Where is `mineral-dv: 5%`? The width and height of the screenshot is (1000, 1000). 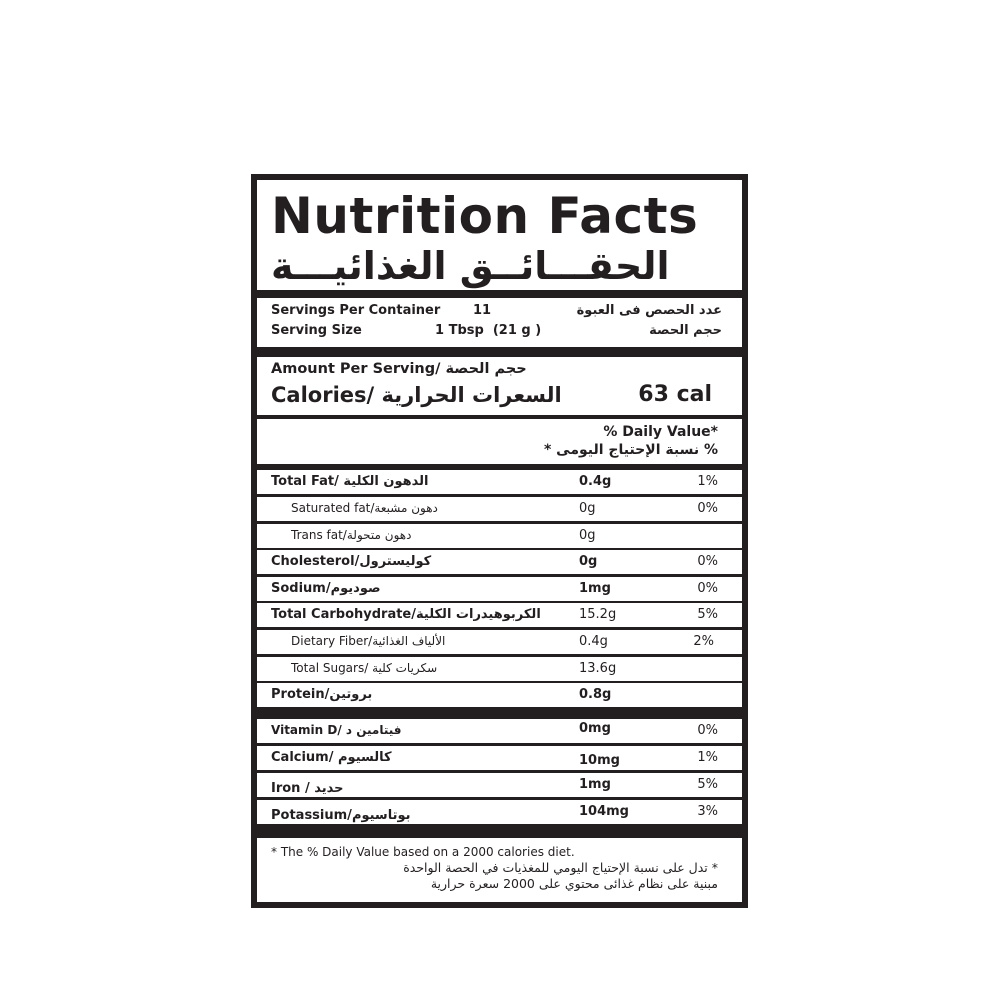
mineral-dv: 5% is located at coordinates (707, 784).